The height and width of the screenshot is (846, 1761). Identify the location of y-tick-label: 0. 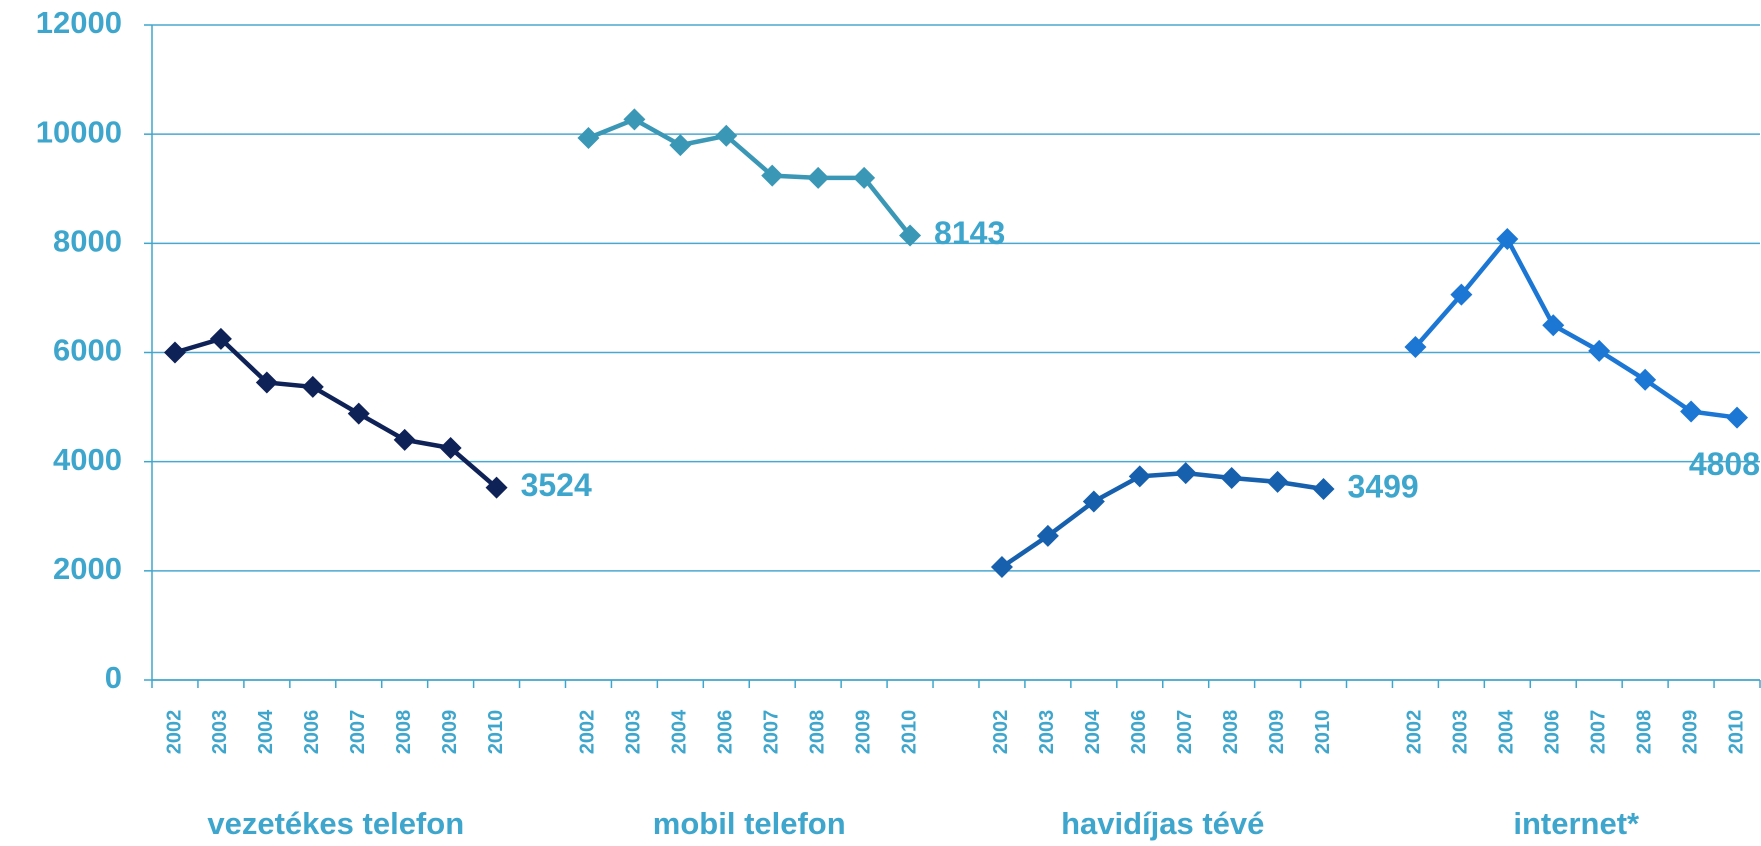
(113, 677).